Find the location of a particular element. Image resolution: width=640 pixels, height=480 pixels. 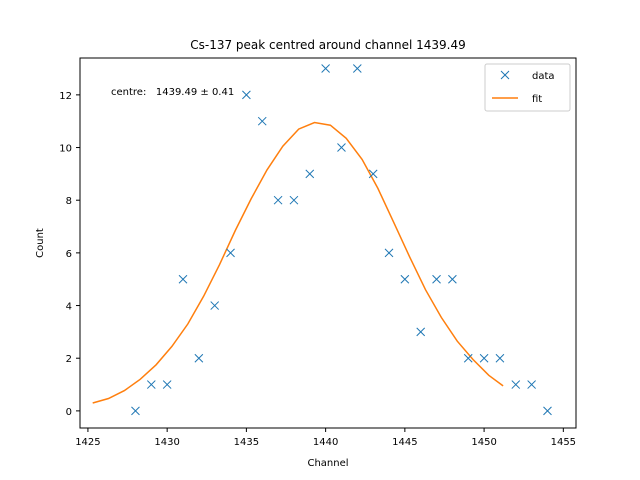

legend-marker-stroke is located at coordinates (505, 75).